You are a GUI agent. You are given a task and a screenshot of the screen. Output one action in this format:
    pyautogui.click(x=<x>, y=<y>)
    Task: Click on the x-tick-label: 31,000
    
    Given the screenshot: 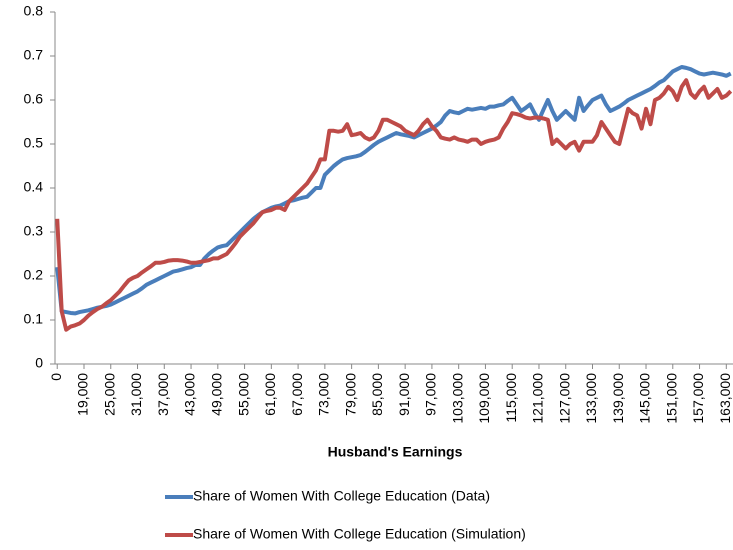 What is the action you would take?
    pyautogui.click(x=136, y=394)
    